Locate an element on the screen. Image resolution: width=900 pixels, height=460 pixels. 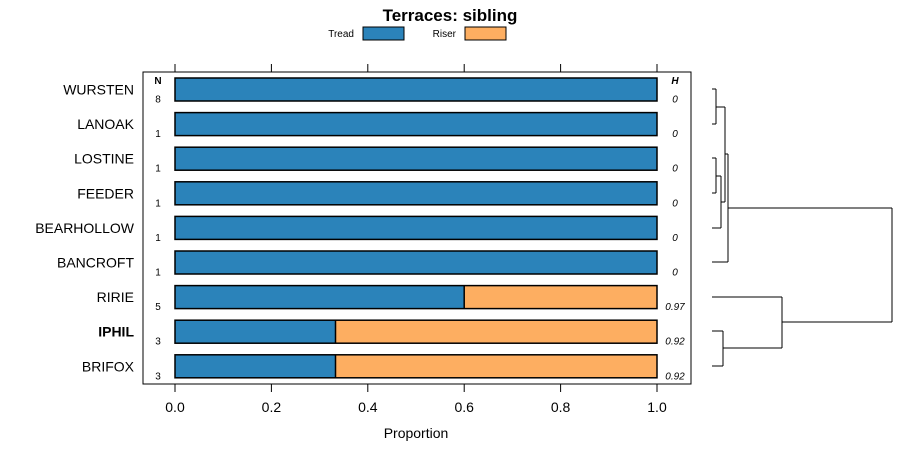
bar-outline-iphil is located at coordinates (416, 331).